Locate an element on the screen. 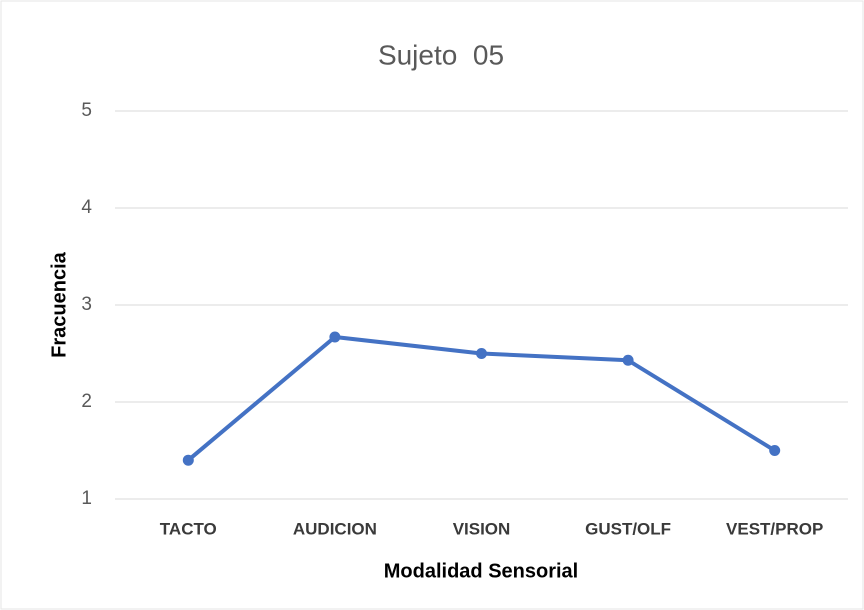  y-tick-label: 3 is located at coordinates (86, 304).